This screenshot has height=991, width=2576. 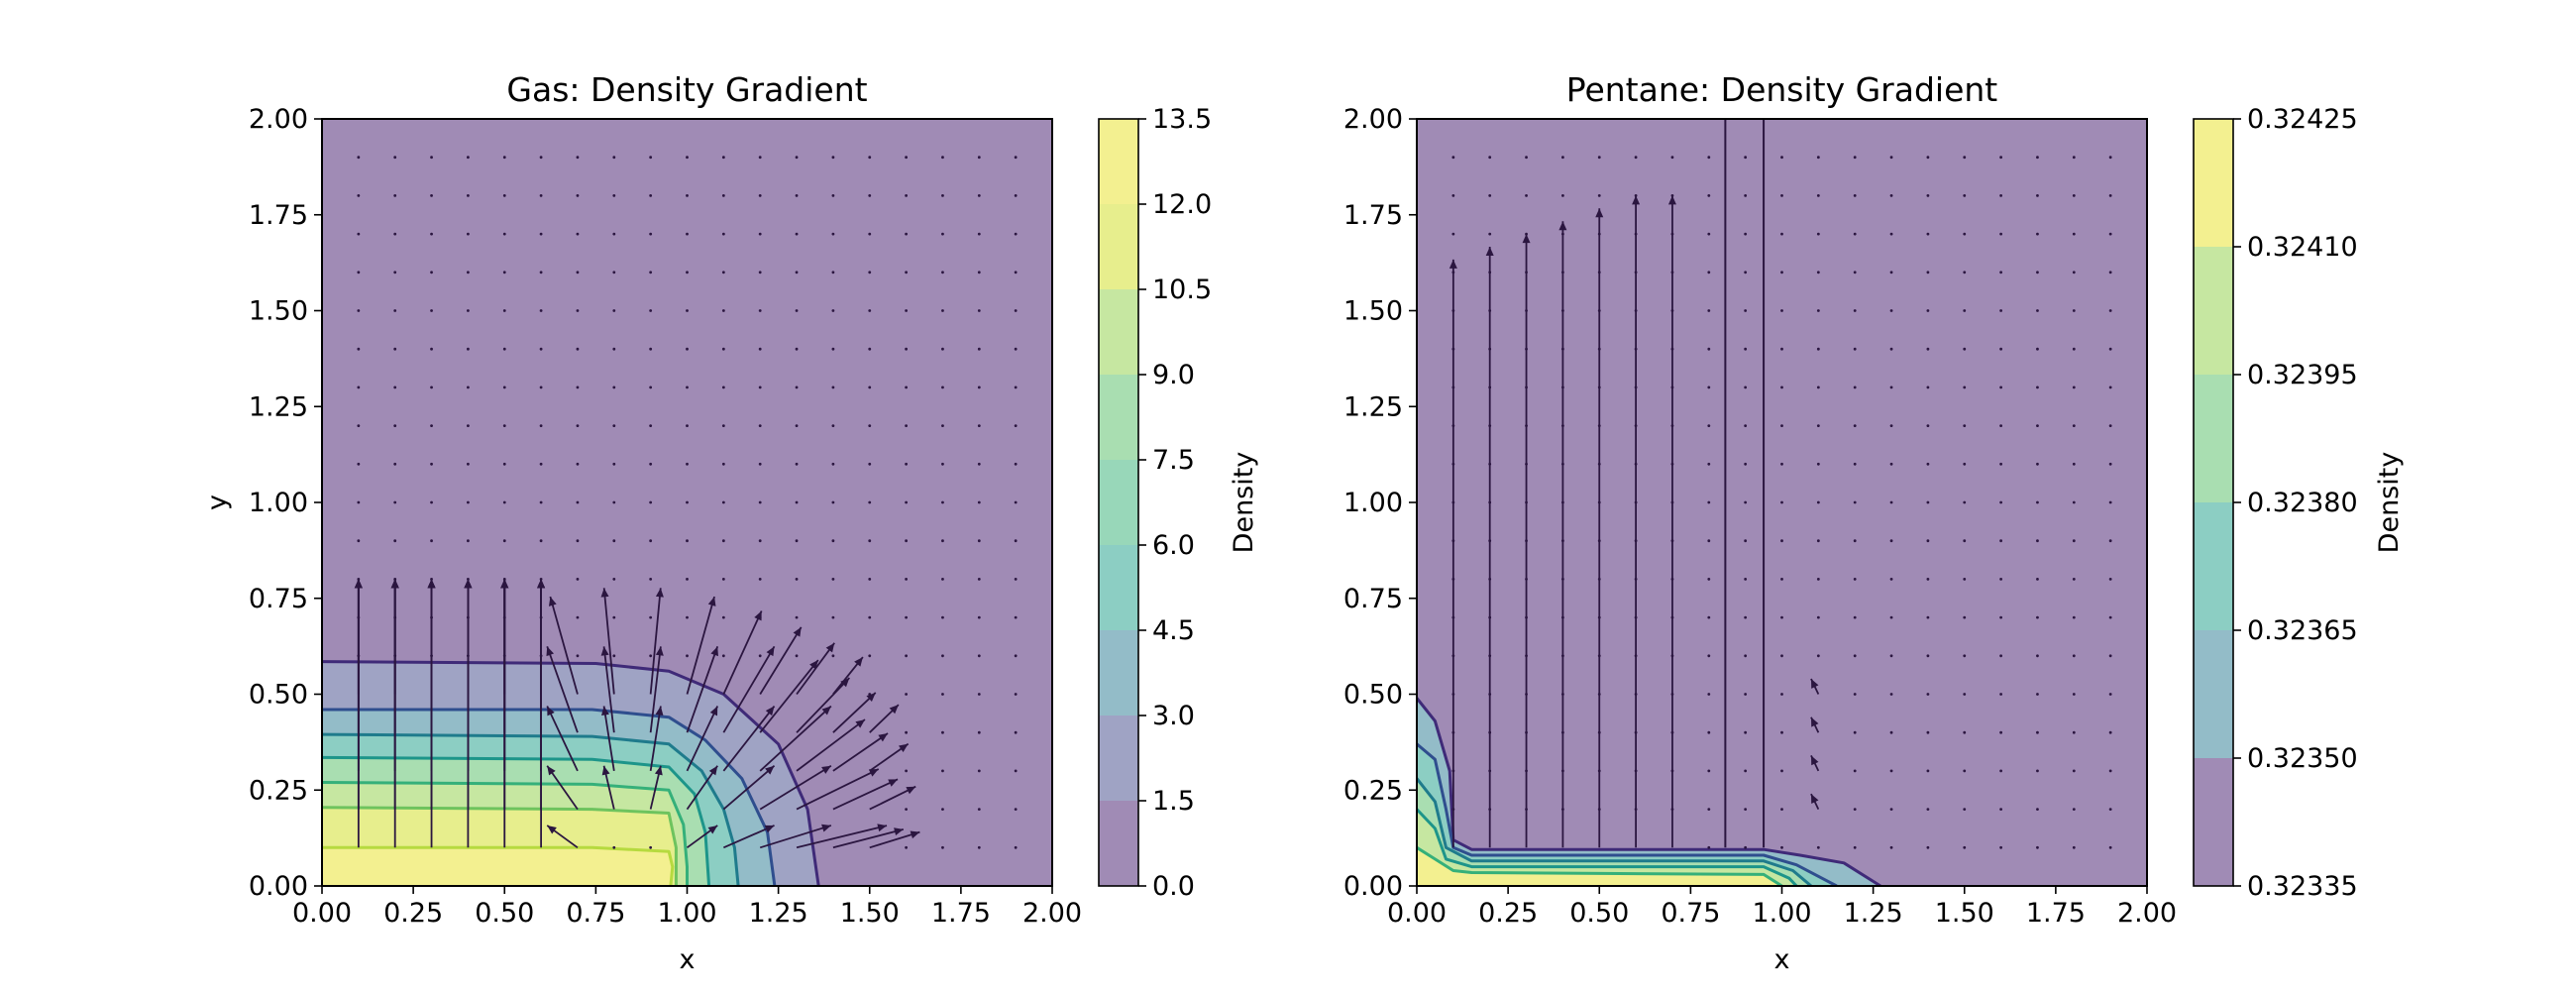 I want to click on gas-colorbar-tick-label: 7.5, so click(x=1173, y=460).